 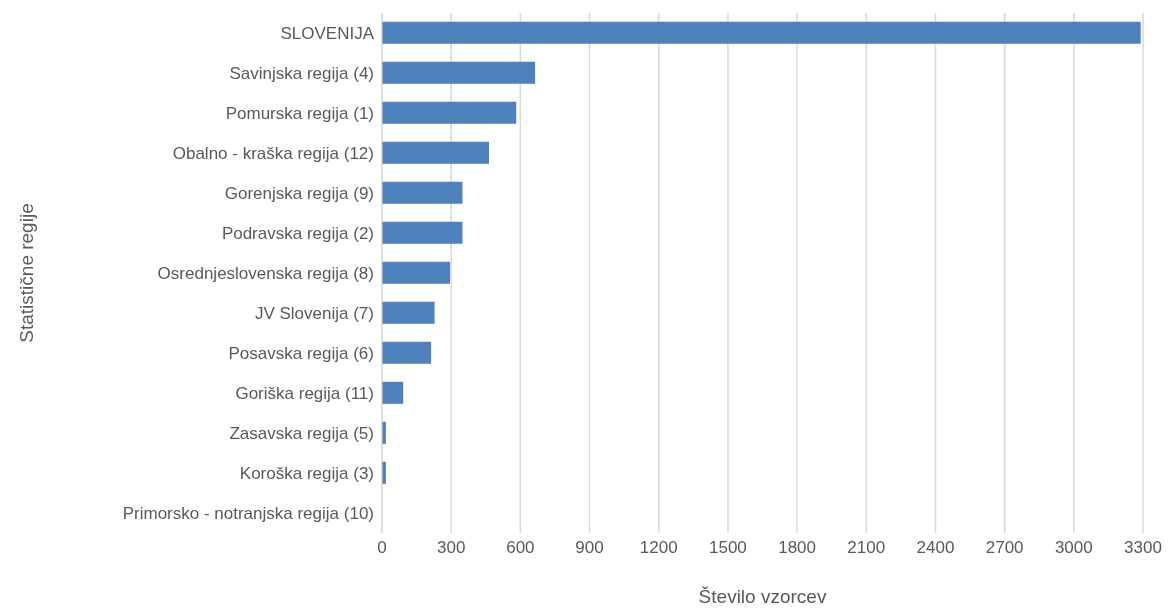 I want to click on y-tick-label: Obalno - kraška regija (12), so click(x=273, y=154).